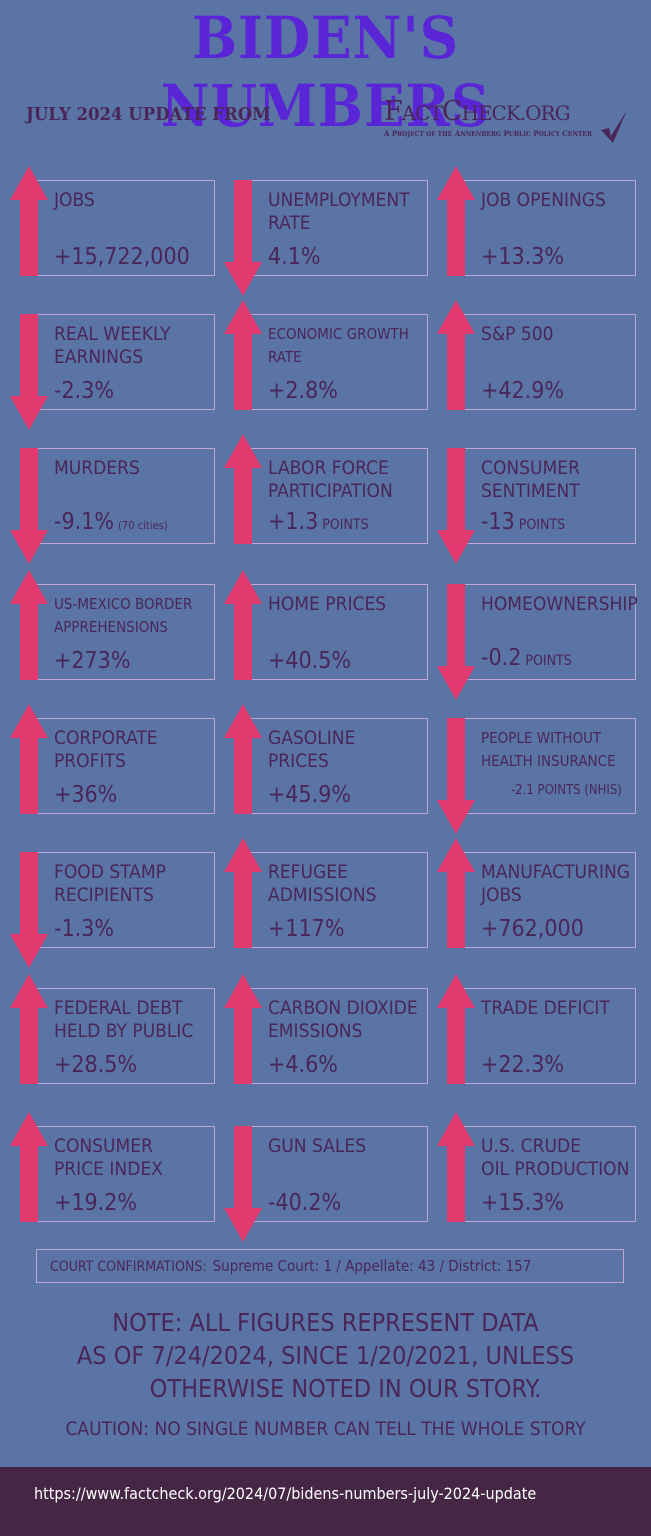 The image size is (651, 1536). I want to click on subtitle: JULY 2024 UPDATE FROM, so click(148, 114).